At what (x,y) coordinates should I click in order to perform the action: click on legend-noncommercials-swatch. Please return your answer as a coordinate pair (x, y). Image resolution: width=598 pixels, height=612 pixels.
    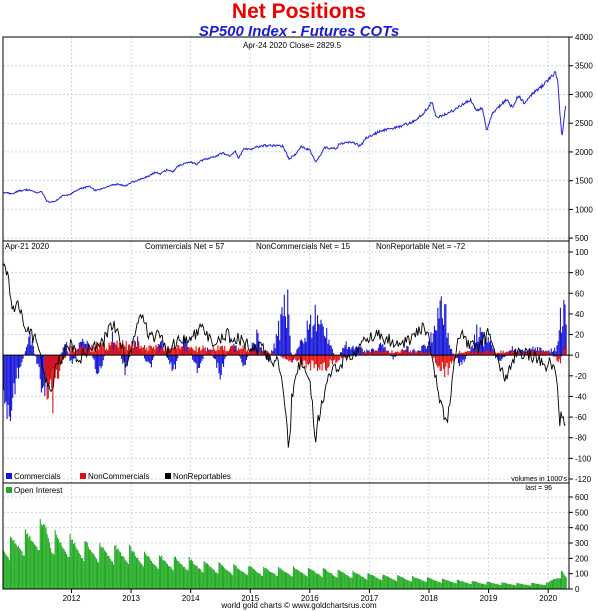
    Looking at the image, I should click on (83, 476).